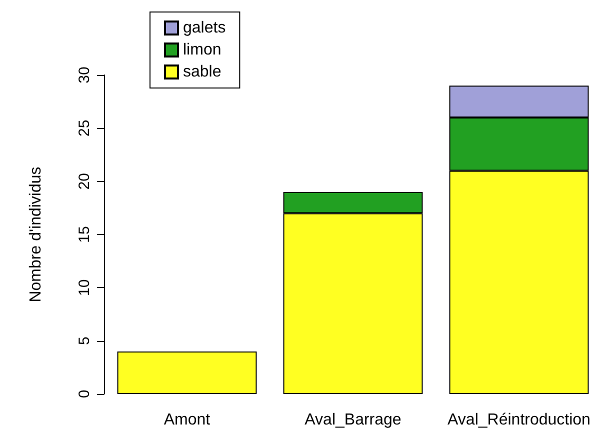 Image resolution: width=608 pixels, height=439 pixels. Describe the element at coordinates (187, 420) in the screenshot. I see `x-tick-label: Amont` at that location.